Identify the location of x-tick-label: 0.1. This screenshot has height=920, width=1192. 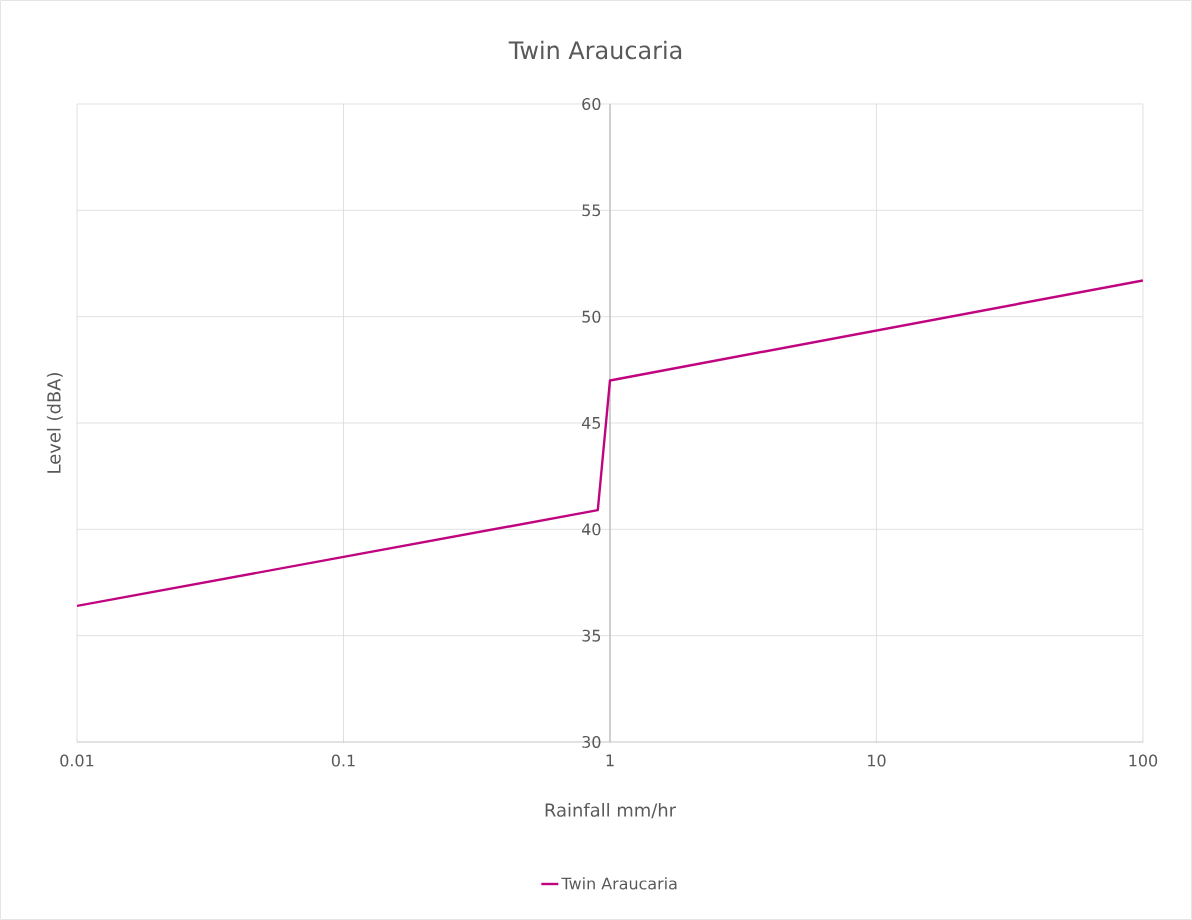
(343, 760).